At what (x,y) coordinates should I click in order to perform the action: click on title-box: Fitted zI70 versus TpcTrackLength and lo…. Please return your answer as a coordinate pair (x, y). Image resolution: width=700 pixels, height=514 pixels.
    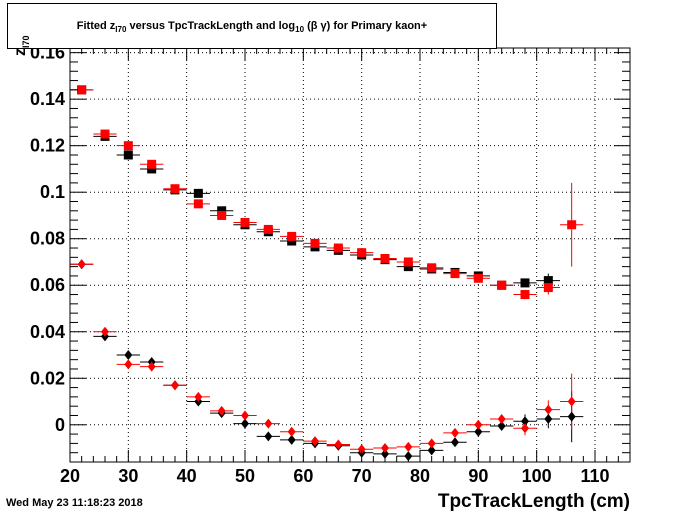
    Looking at the image, I should click on (252, 26).